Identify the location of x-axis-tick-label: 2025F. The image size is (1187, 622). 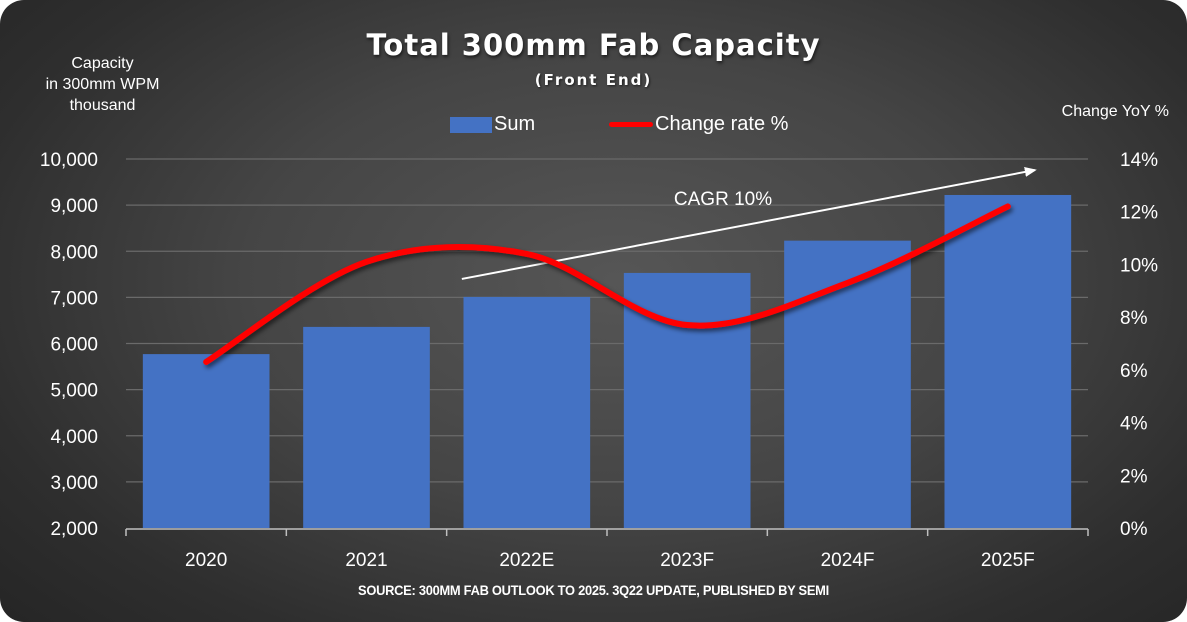
(1008, 560).